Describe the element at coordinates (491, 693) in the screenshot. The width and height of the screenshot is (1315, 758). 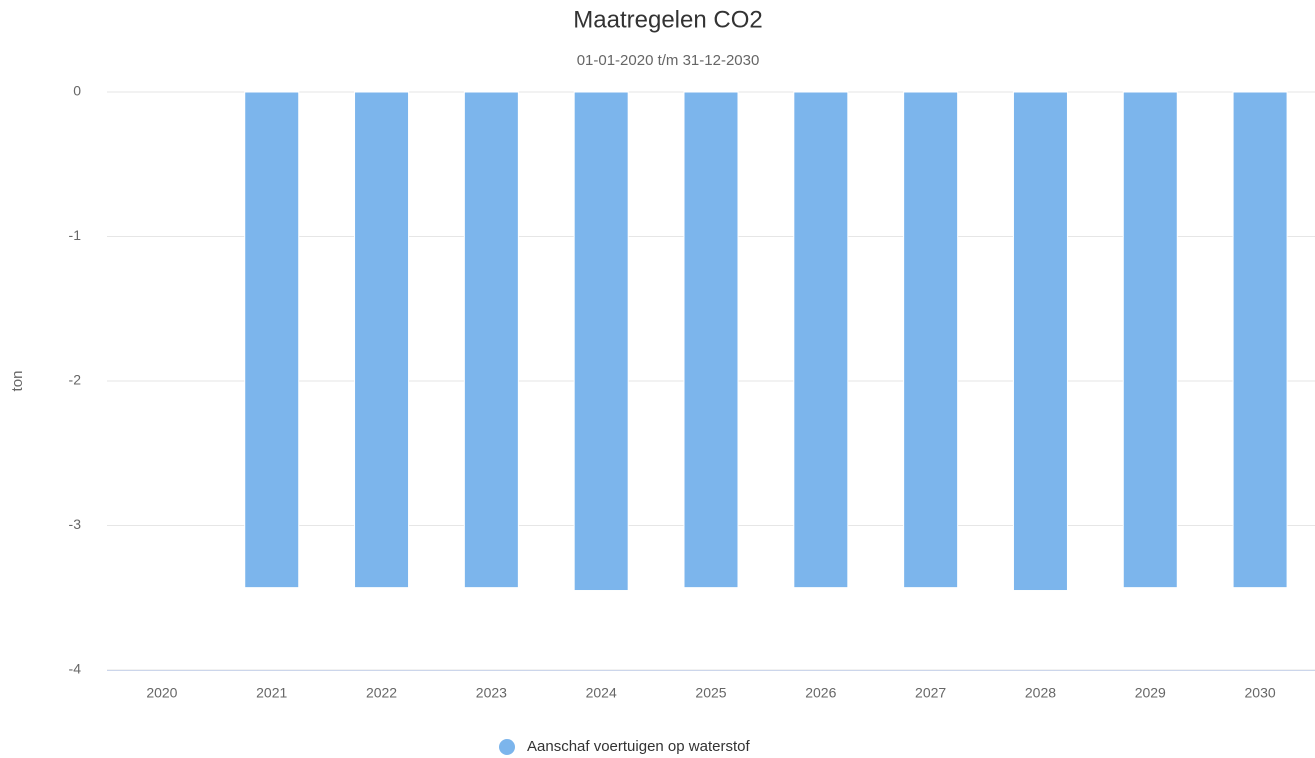
I see `x-tick-label: 2023` at that location.